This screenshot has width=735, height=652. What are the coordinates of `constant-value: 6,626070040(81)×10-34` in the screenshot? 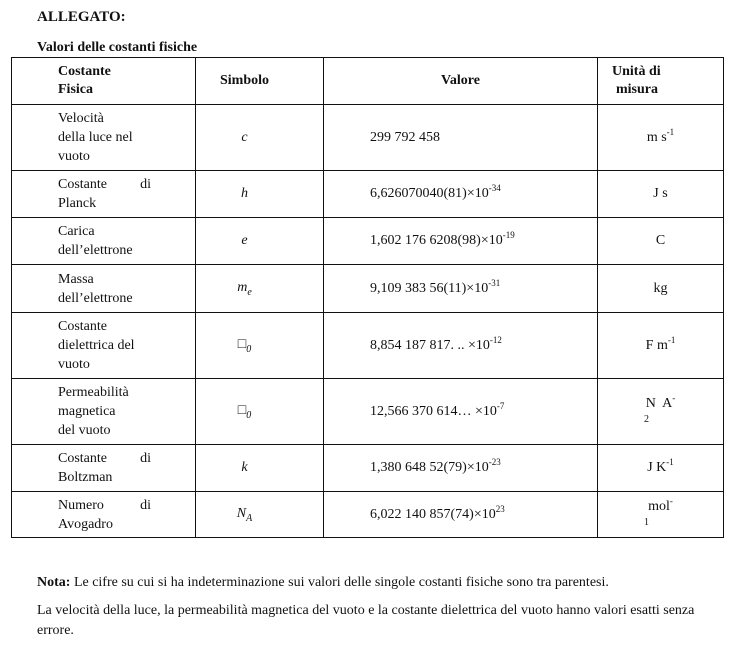 It's located at (460, 194).